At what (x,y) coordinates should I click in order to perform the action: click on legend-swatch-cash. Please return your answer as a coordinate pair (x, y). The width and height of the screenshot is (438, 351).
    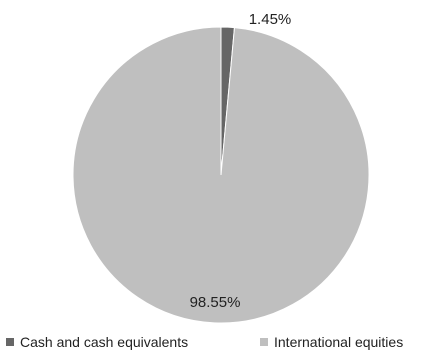
    Looking at the image, I should click on (10, 342).